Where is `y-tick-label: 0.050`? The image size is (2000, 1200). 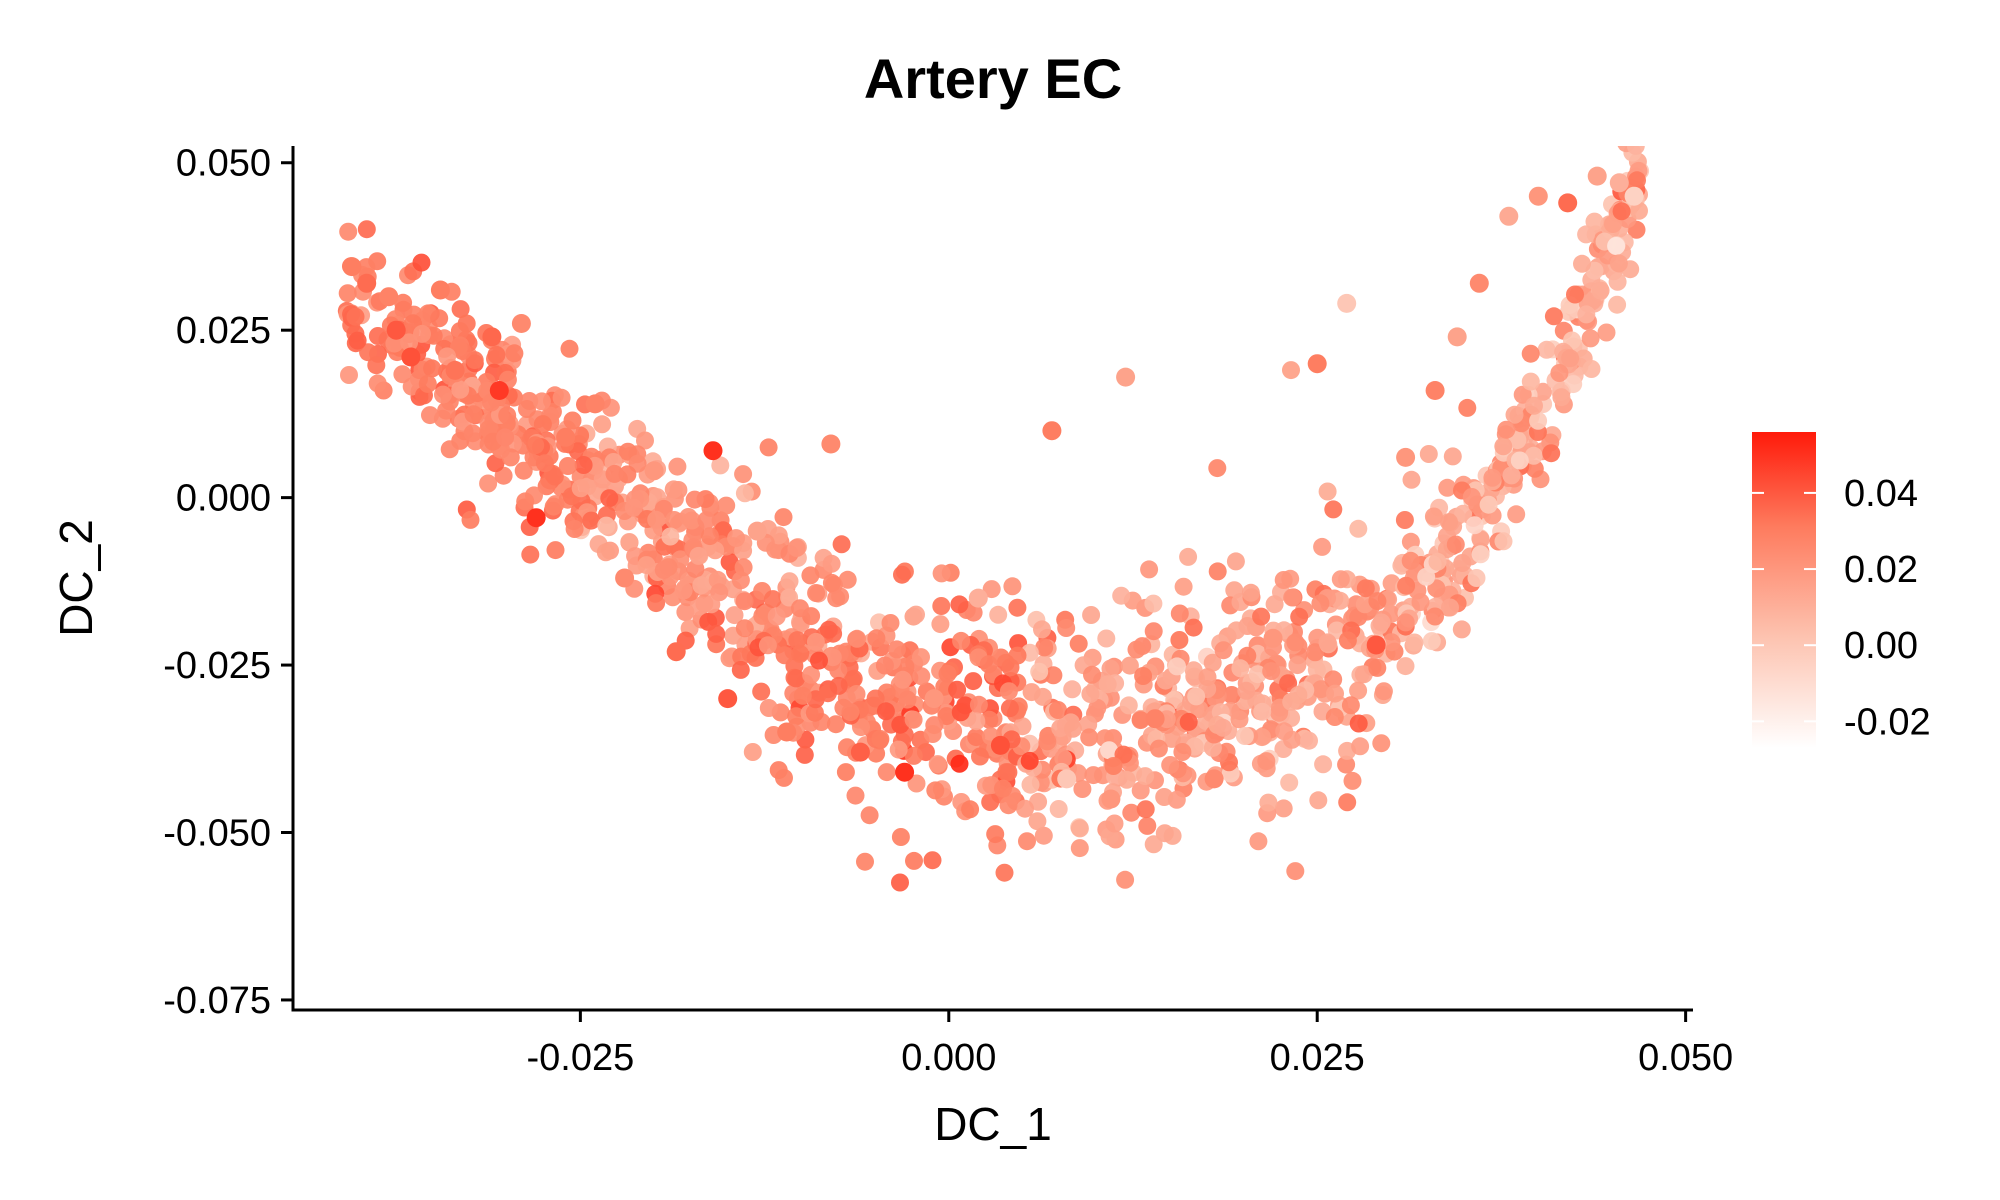 y-tick-label: 0.050 is located at coordinates (223, 164).